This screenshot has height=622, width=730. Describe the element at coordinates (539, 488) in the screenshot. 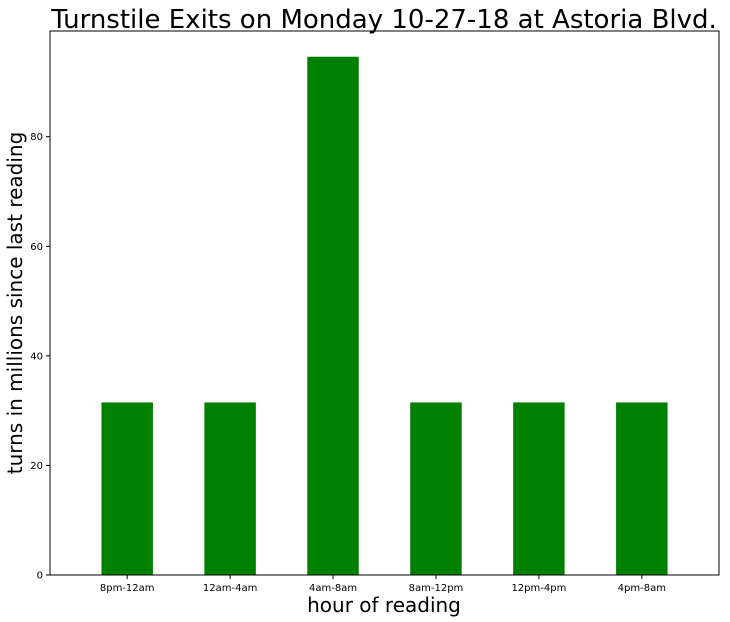

I see `bar-12pm-4pm` at that location.